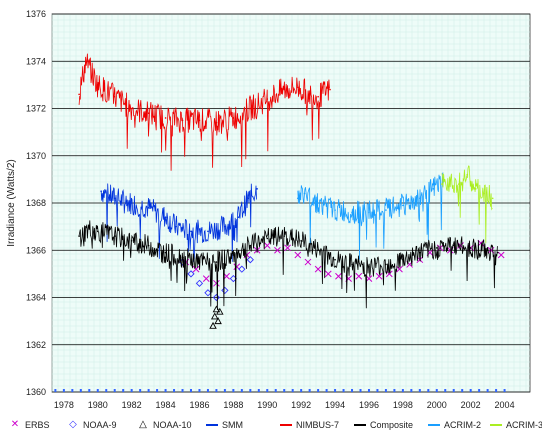  What do you see at coordinates (36, 392) in the screenshot?
I see `y-tick-label: 1360` at bounding box center [36, 392].